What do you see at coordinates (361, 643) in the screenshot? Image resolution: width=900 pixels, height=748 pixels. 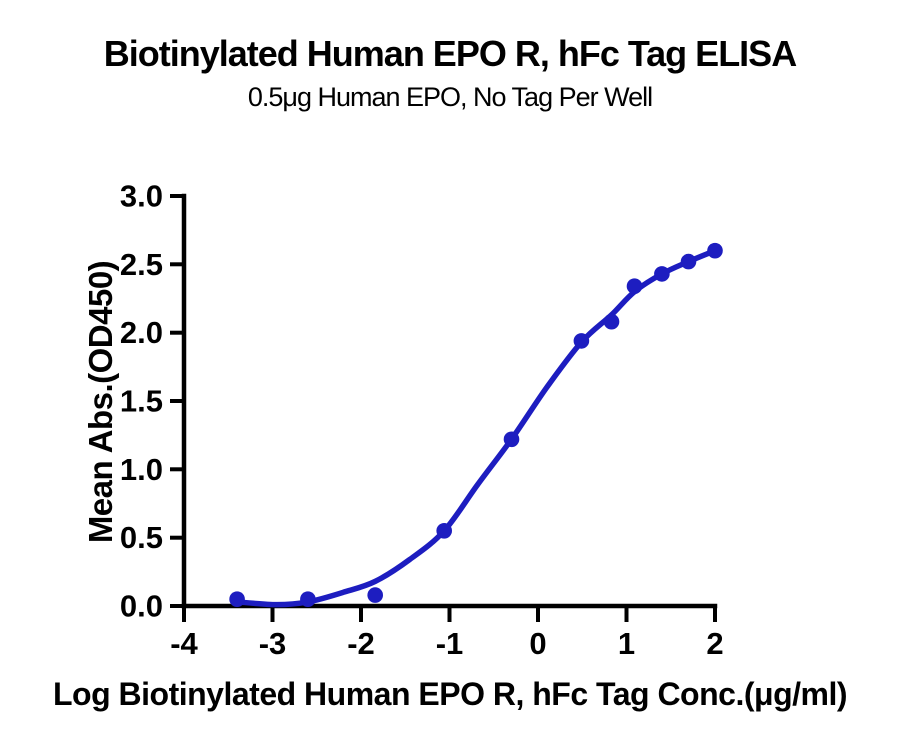 I see `x-tick-label: -2` at bounding box center [361, 643].